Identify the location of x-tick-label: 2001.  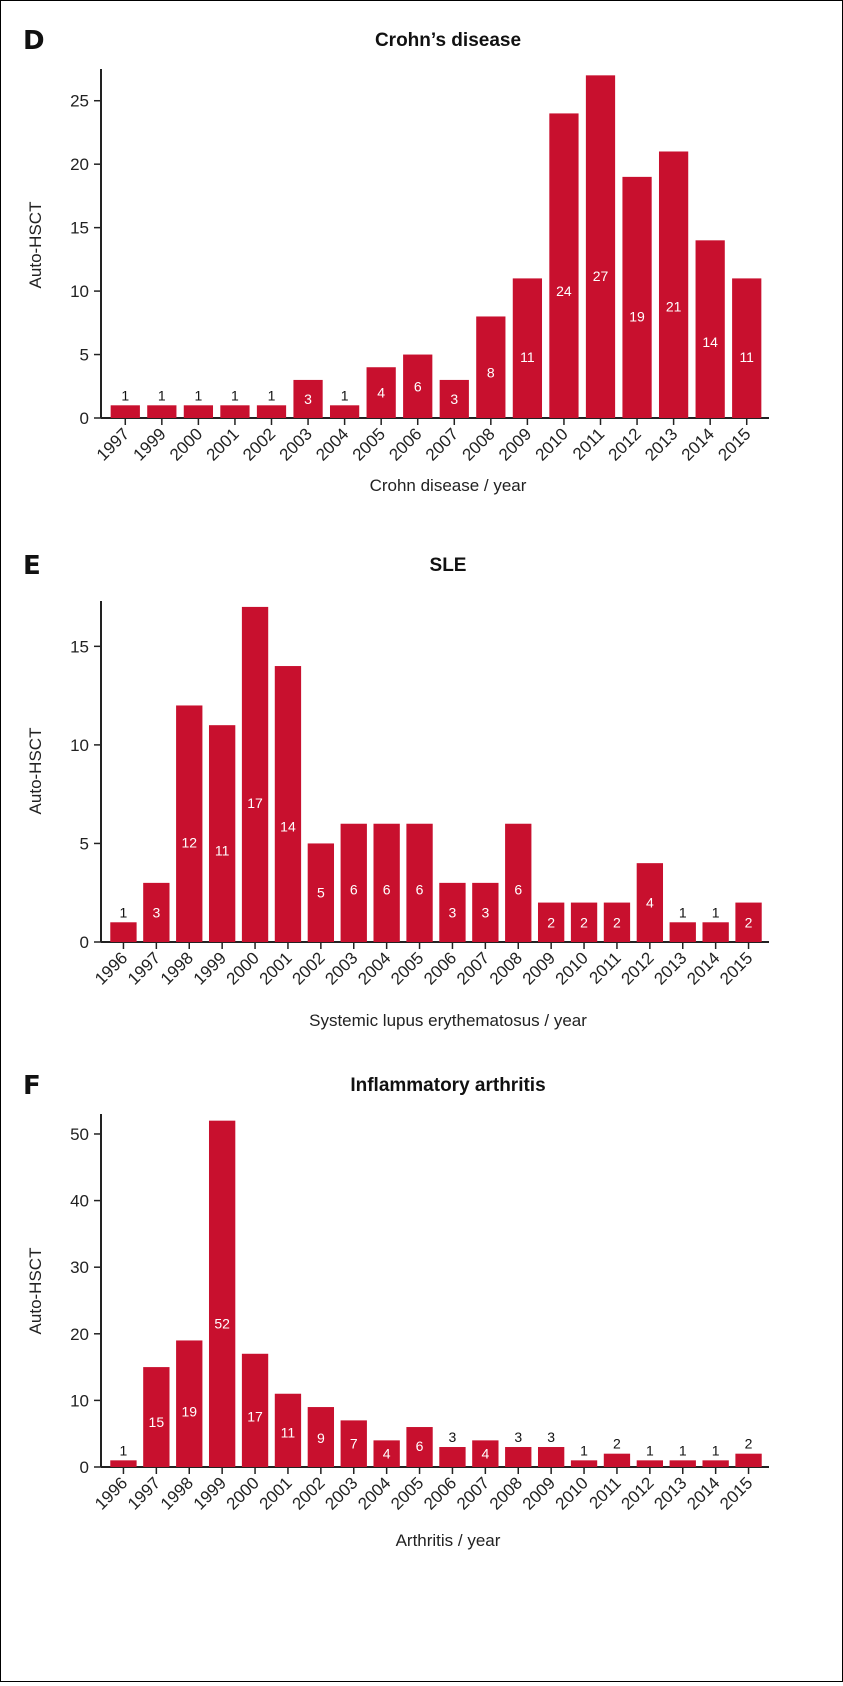
(223, 444).